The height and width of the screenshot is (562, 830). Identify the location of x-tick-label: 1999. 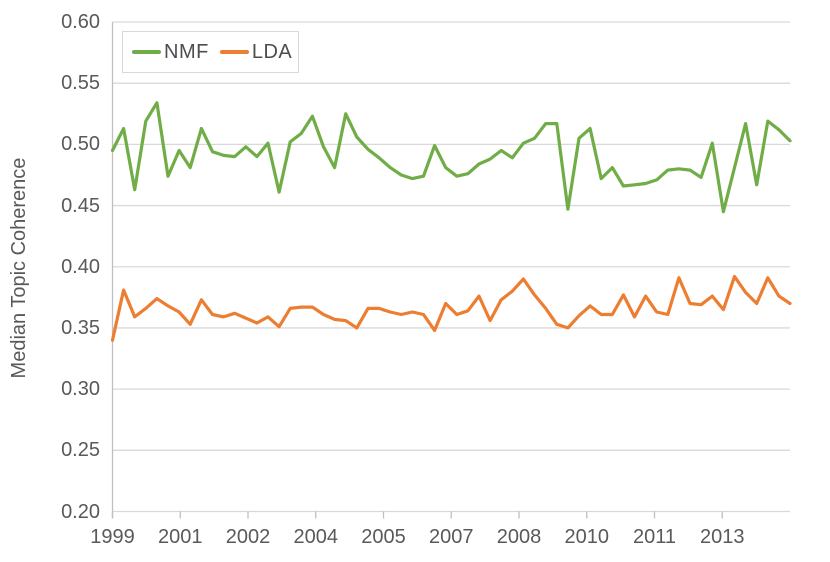
(112, 537).